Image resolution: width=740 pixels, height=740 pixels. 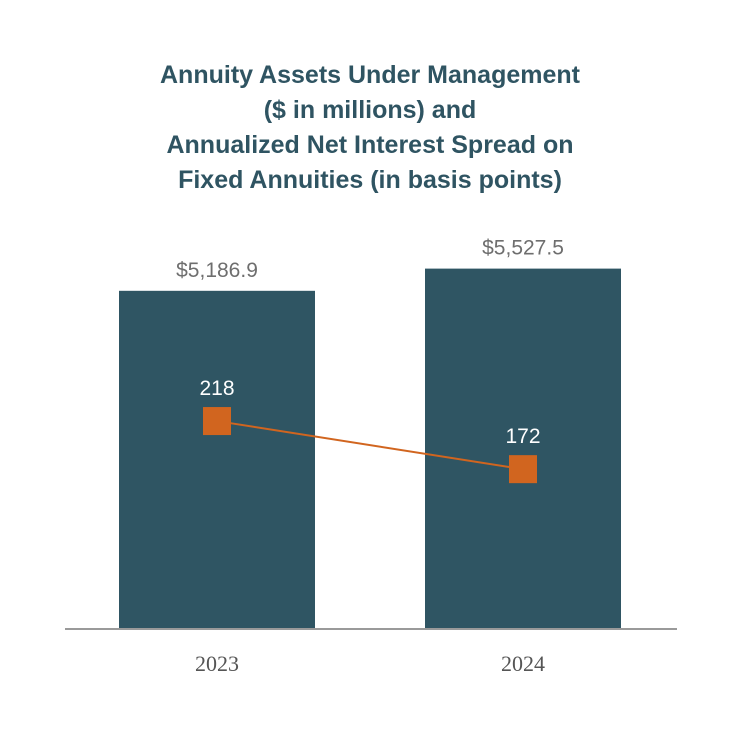 What do you see at coordinates (217, 663) in the screenshot?
I see `x-tick-label-2023: 2023` at bounding box center [217, 663].